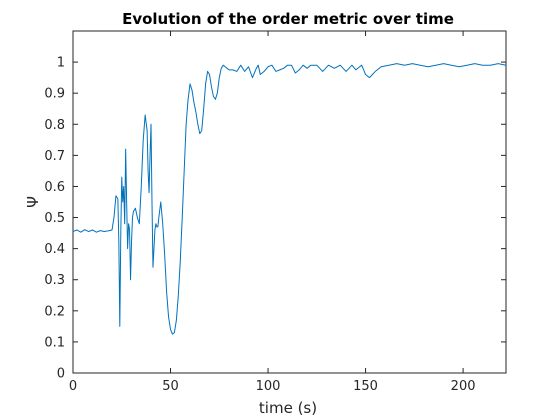 The height and width of the screenshot is (420, 560). I want to click on y-tick-label: 0.9, so click(54, 94).